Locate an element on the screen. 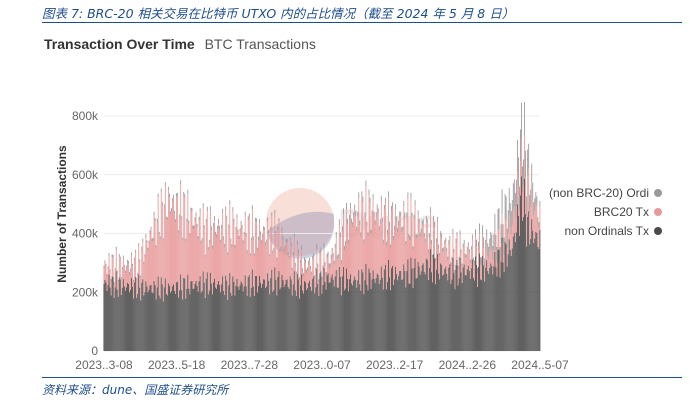  y-axis-label: Number of Transactions is located at coordinates (62, 214).